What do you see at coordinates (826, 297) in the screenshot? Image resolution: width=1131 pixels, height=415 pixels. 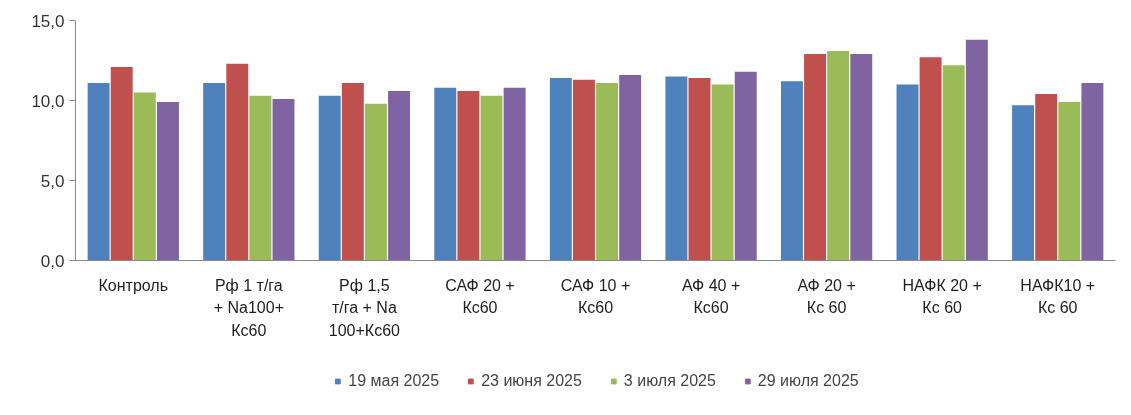 I see `x-tick-label: АФ 20 + Кс 60` at bounding box center [826, 297].